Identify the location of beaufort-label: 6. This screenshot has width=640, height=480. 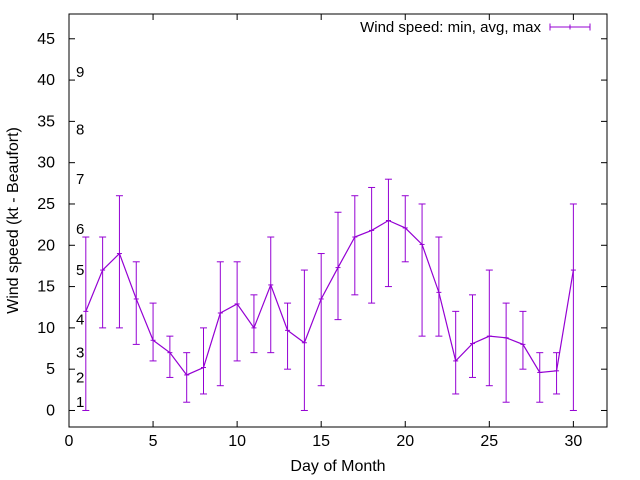
(80, 229).